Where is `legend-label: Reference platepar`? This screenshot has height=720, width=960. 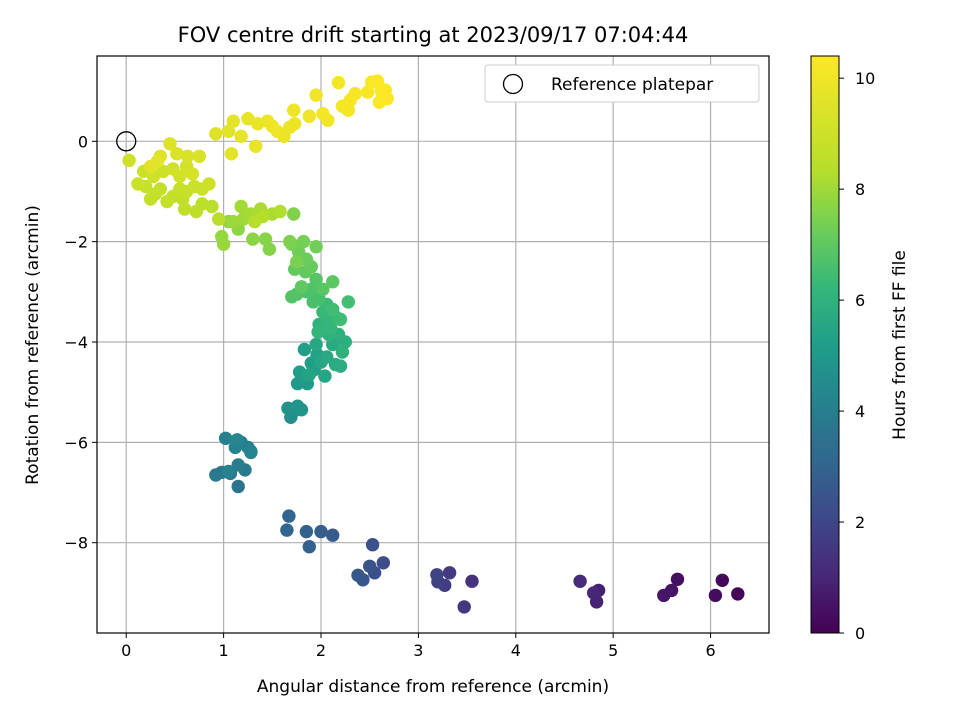
legend-label: Reference platepar is located at coordinates (632, 85).